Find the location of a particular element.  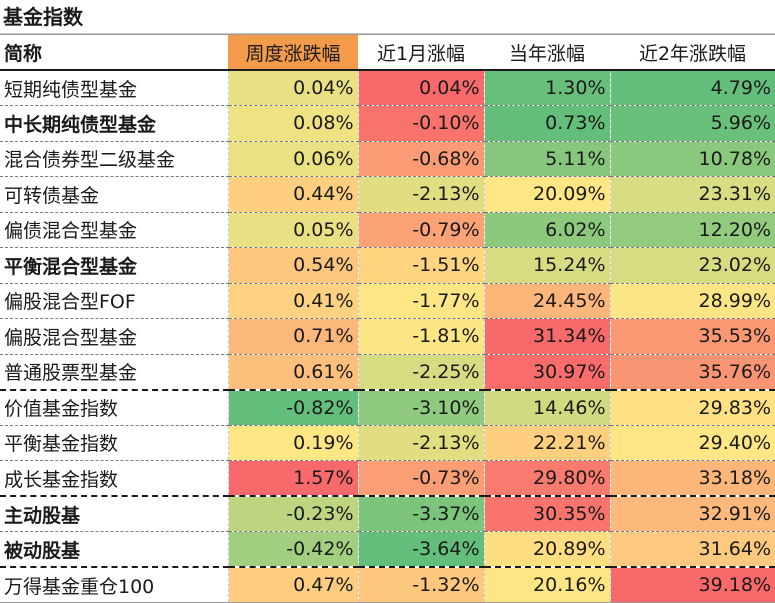

table-row: 万得基金重仓100 0.47% -1.32% 20.16% 39.18% is located at coordinates (387, 584).